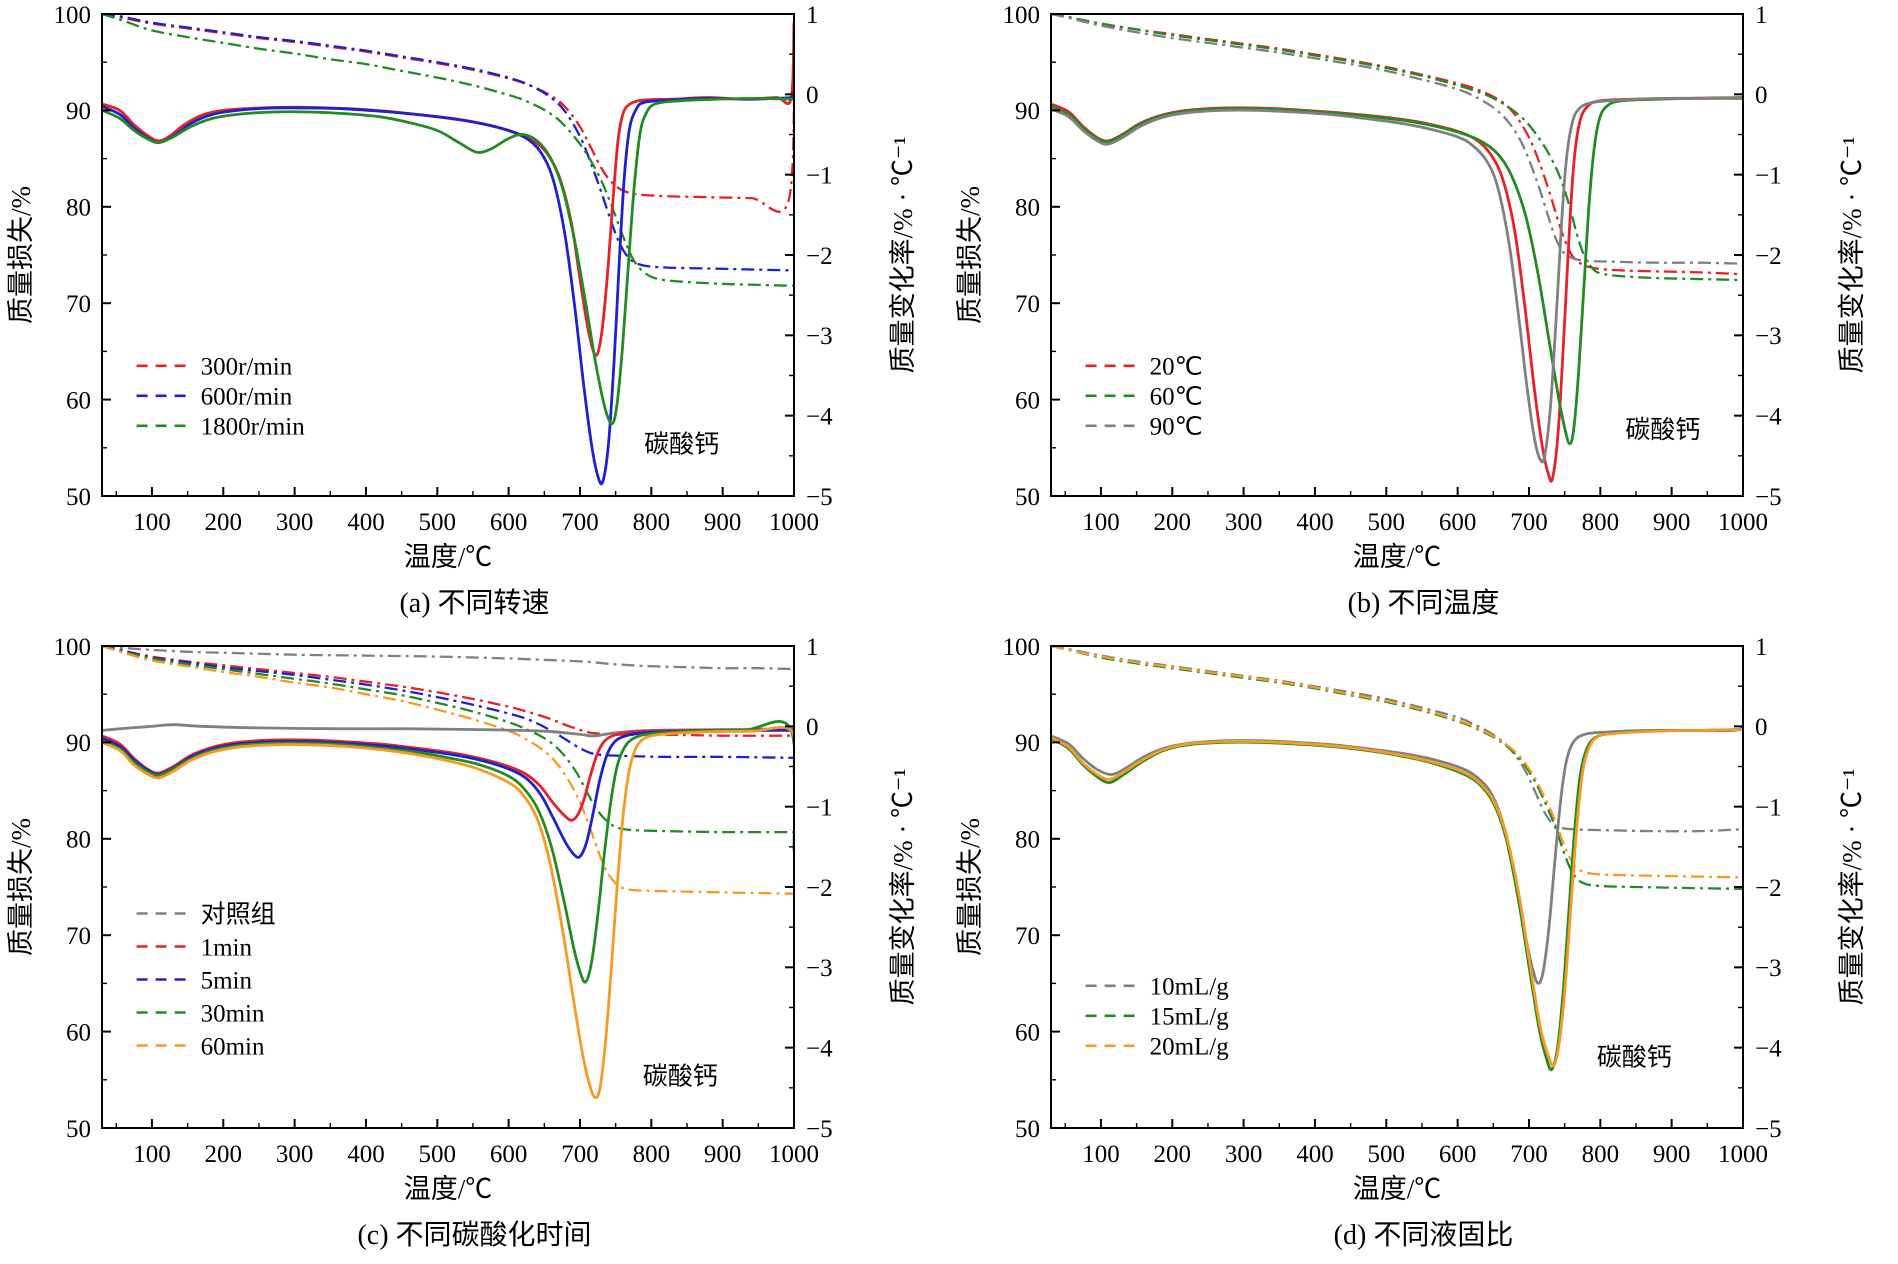  What do you see at coordinates (1190, 1047) in the screenshot?
I see `legend-label: 20mL/g` at bounding box center [1190, 1047].